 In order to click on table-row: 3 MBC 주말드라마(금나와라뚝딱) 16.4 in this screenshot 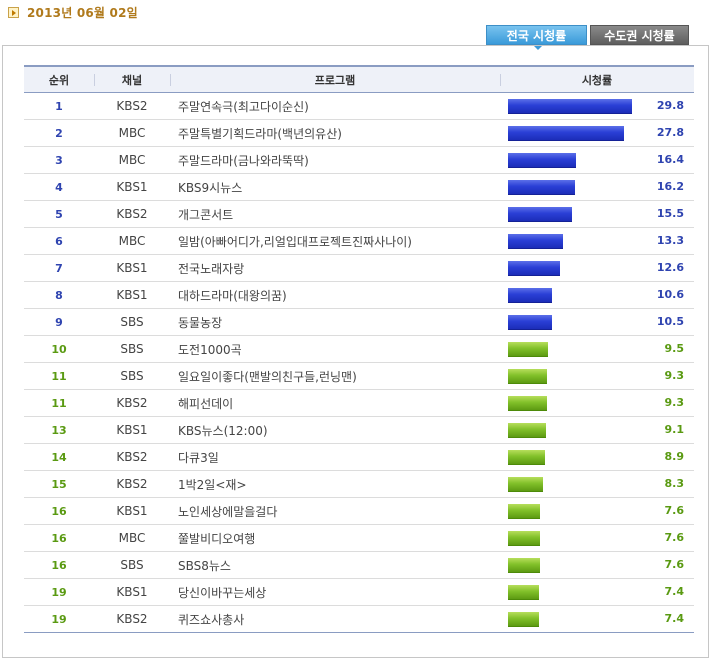, I will do `click(359, 160)`.